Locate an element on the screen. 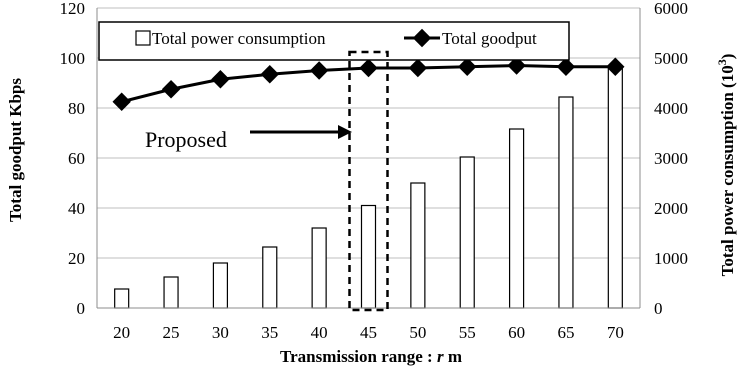 This screenshot has height=370, width=743. y-left-tick-label: 120 is located at coordinates (73, 9).